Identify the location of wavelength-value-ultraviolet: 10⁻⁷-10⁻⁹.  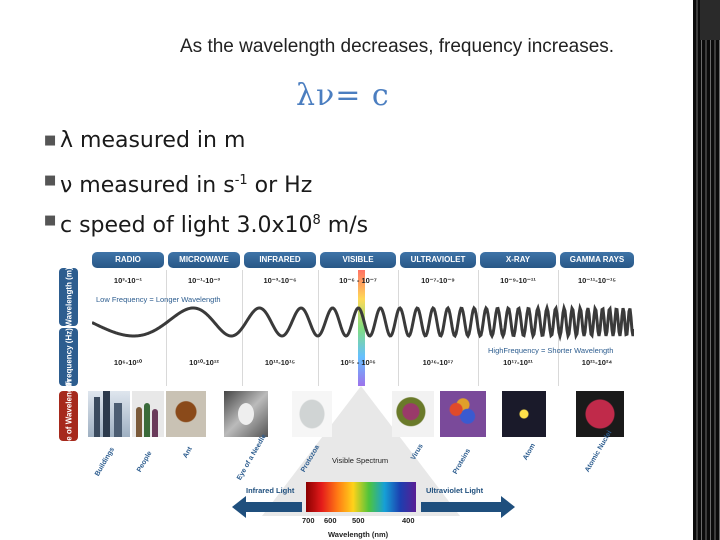
(438, 280).